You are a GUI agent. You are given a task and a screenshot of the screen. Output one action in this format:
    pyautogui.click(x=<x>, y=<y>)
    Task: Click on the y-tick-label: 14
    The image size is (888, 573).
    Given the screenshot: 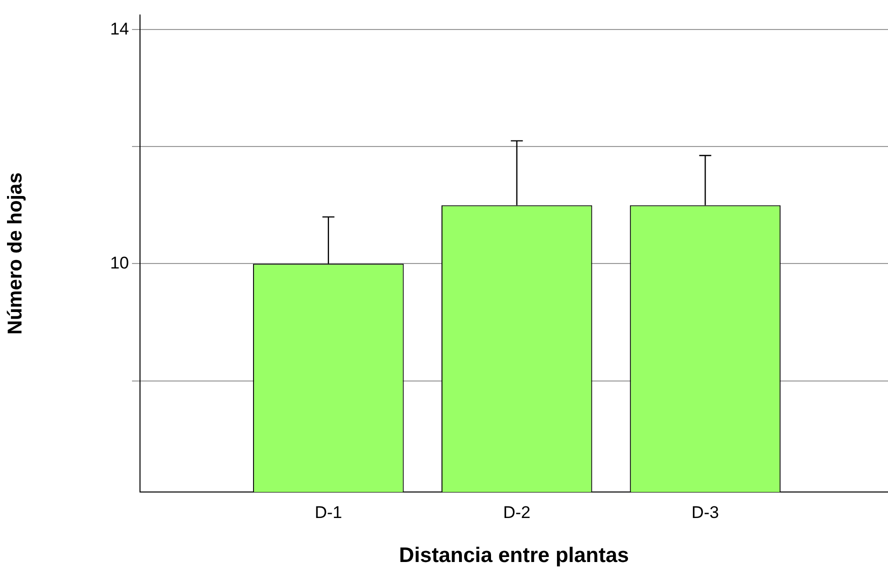 What is the action you would take?
    pyautogui.click(x=119, y=28)
    